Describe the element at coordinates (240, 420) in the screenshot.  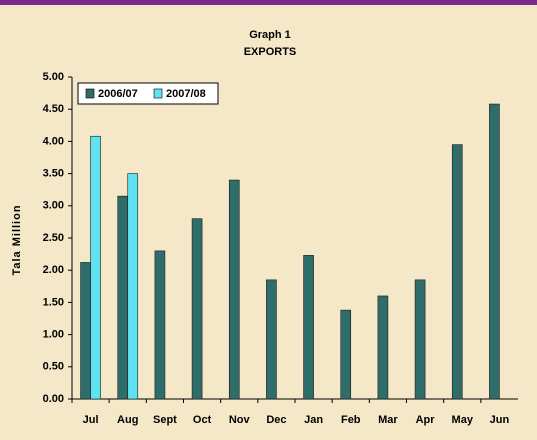
I see `x-tick-label: Nov` at that location.